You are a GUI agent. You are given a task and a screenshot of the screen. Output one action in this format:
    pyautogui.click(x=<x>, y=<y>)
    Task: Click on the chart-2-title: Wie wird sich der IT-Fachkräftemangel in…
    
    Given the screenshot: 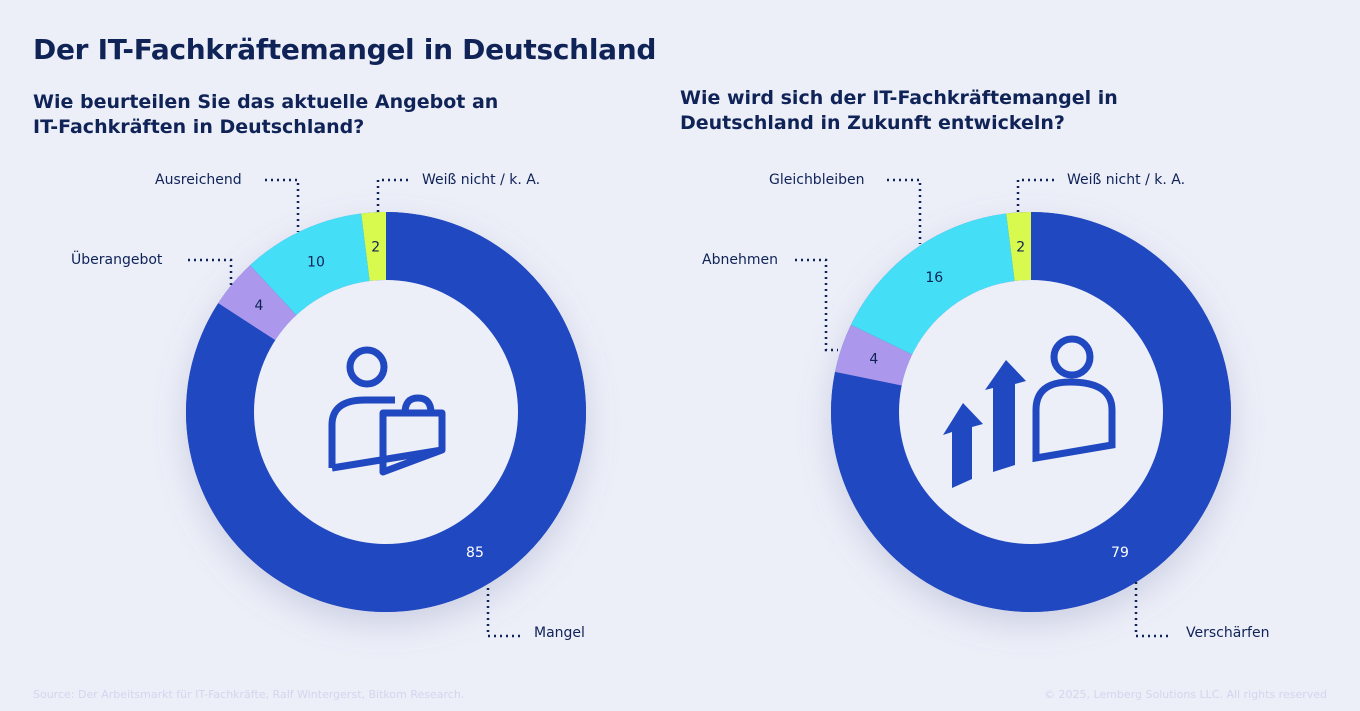 What is the action you would take?
    pyautogui.click(x=899, y=110)
    